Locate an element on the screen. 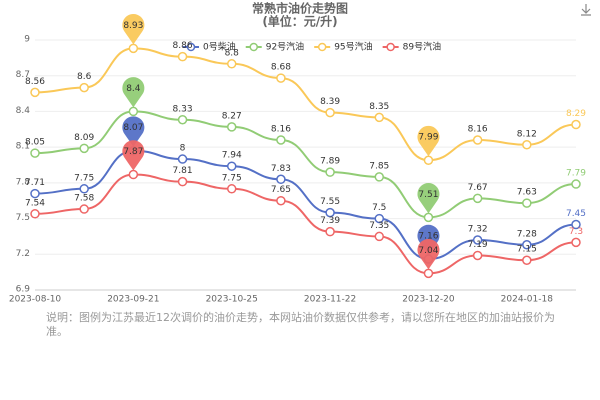 This screenshot has height=400, width=600. pin-label: 7.51 is located at coordinates (428, 195).